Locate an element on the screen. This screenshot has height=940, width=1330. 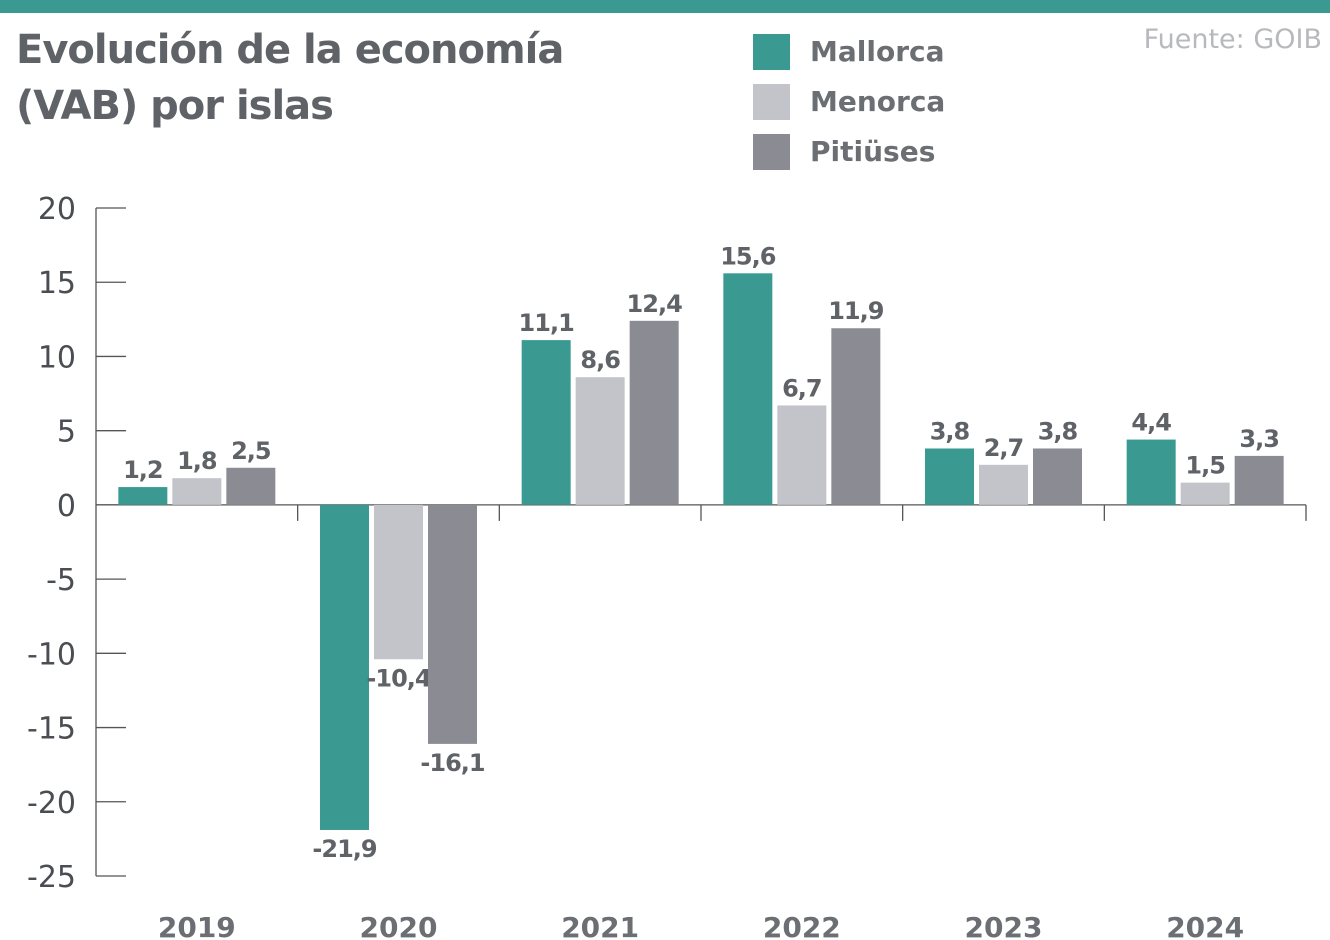
data-label: 4,4 is located at coordinates (1151, 423).